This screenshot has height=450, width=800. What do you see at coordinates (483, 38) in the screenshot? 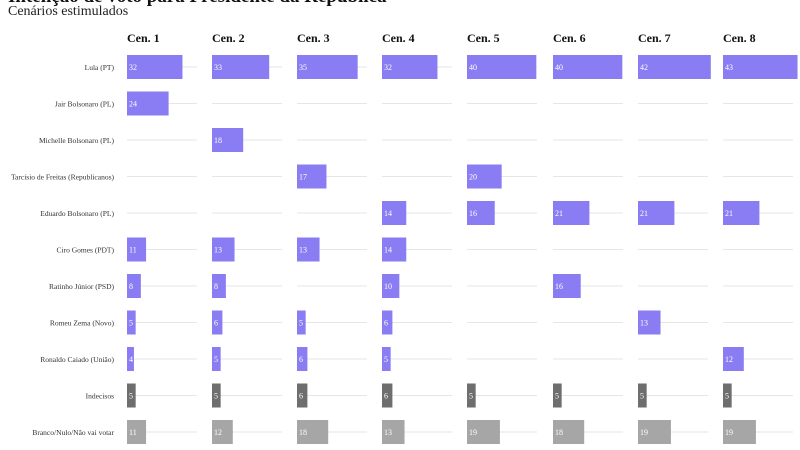
I see `column-header: Cen. 5` at bounding box center [483, 38].